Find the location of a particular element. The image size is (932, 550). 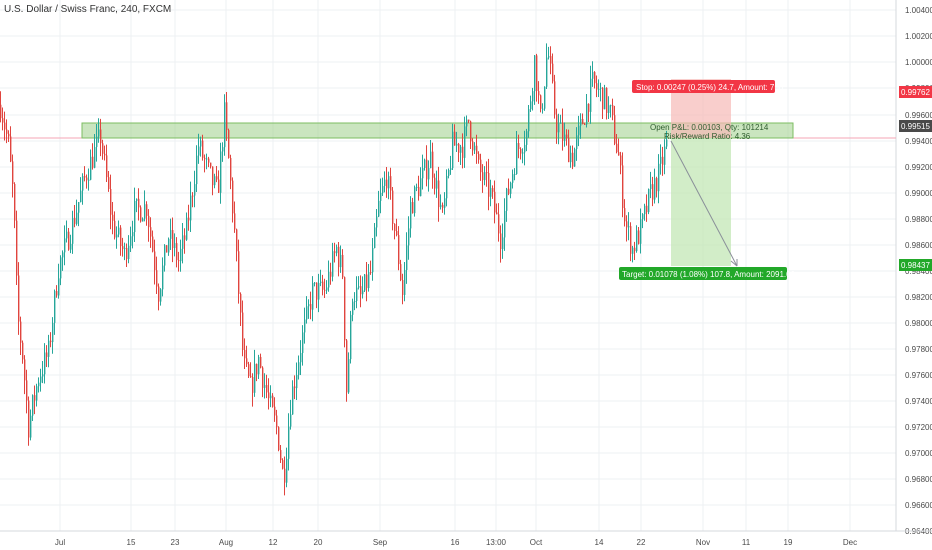

price-tag-entry: 0.99515 is located at coordinates (915, 126).